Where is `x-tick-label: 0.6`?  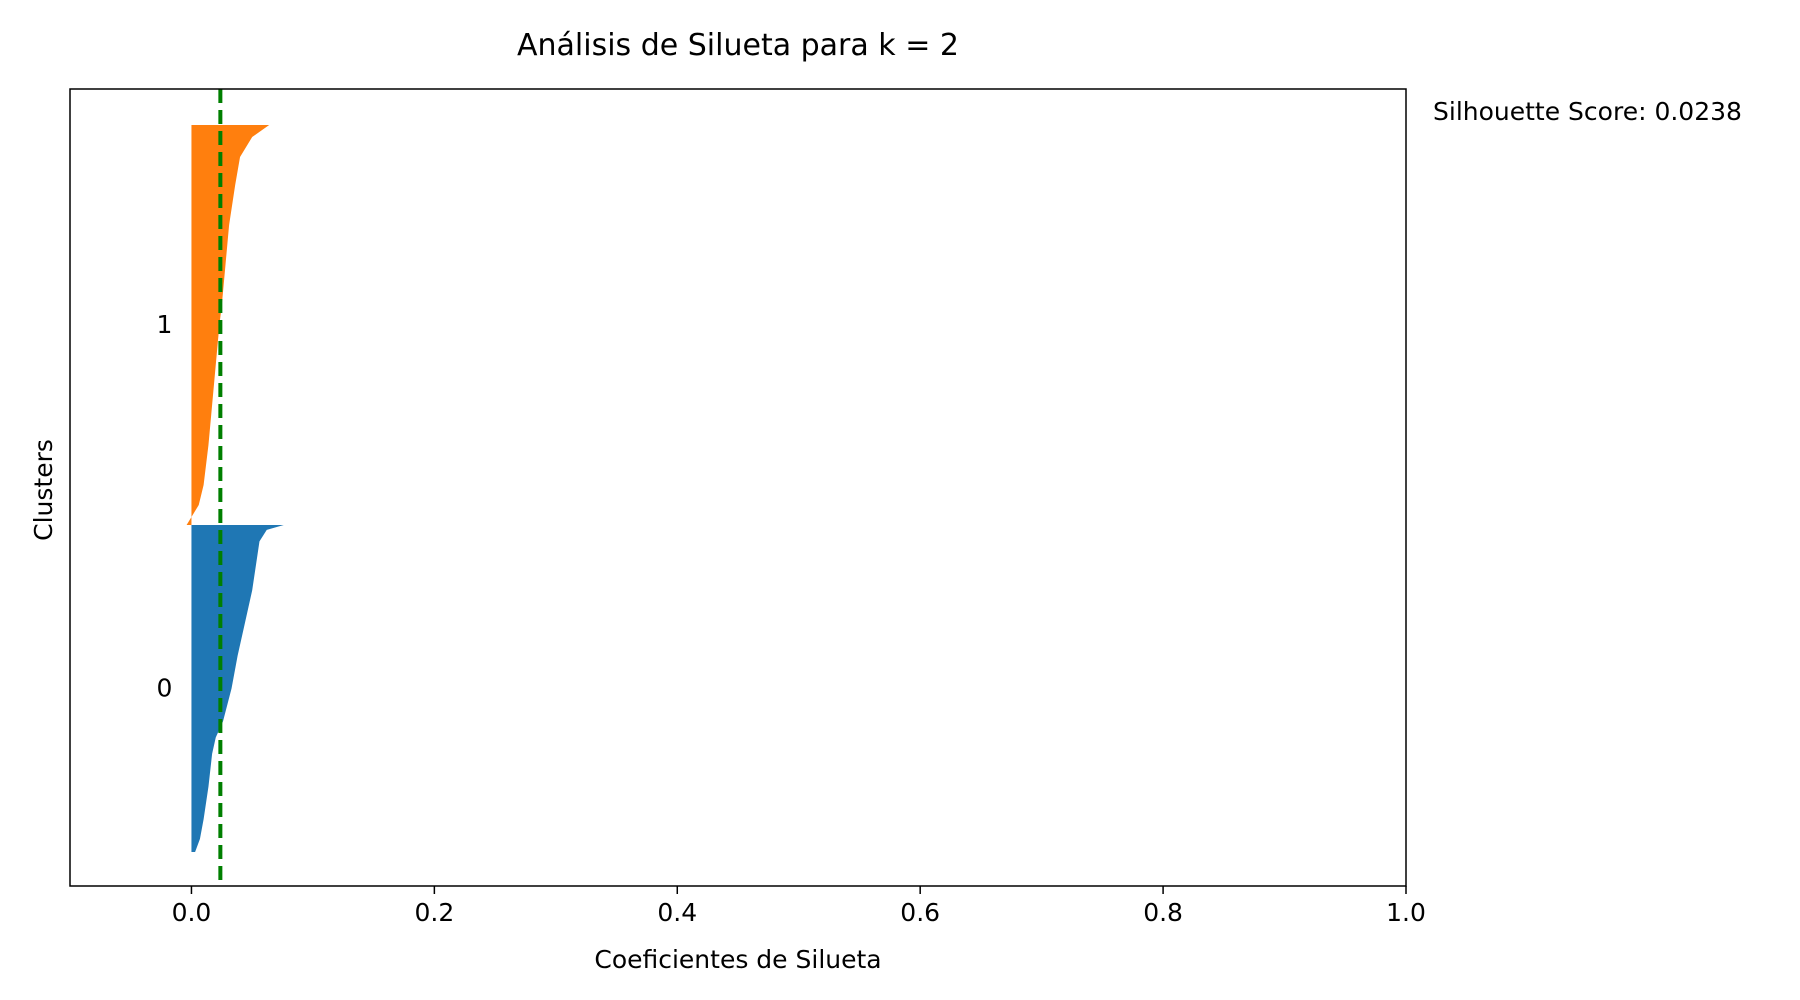 x-tick-label: 0.6 is located at coordinates (920, 912).